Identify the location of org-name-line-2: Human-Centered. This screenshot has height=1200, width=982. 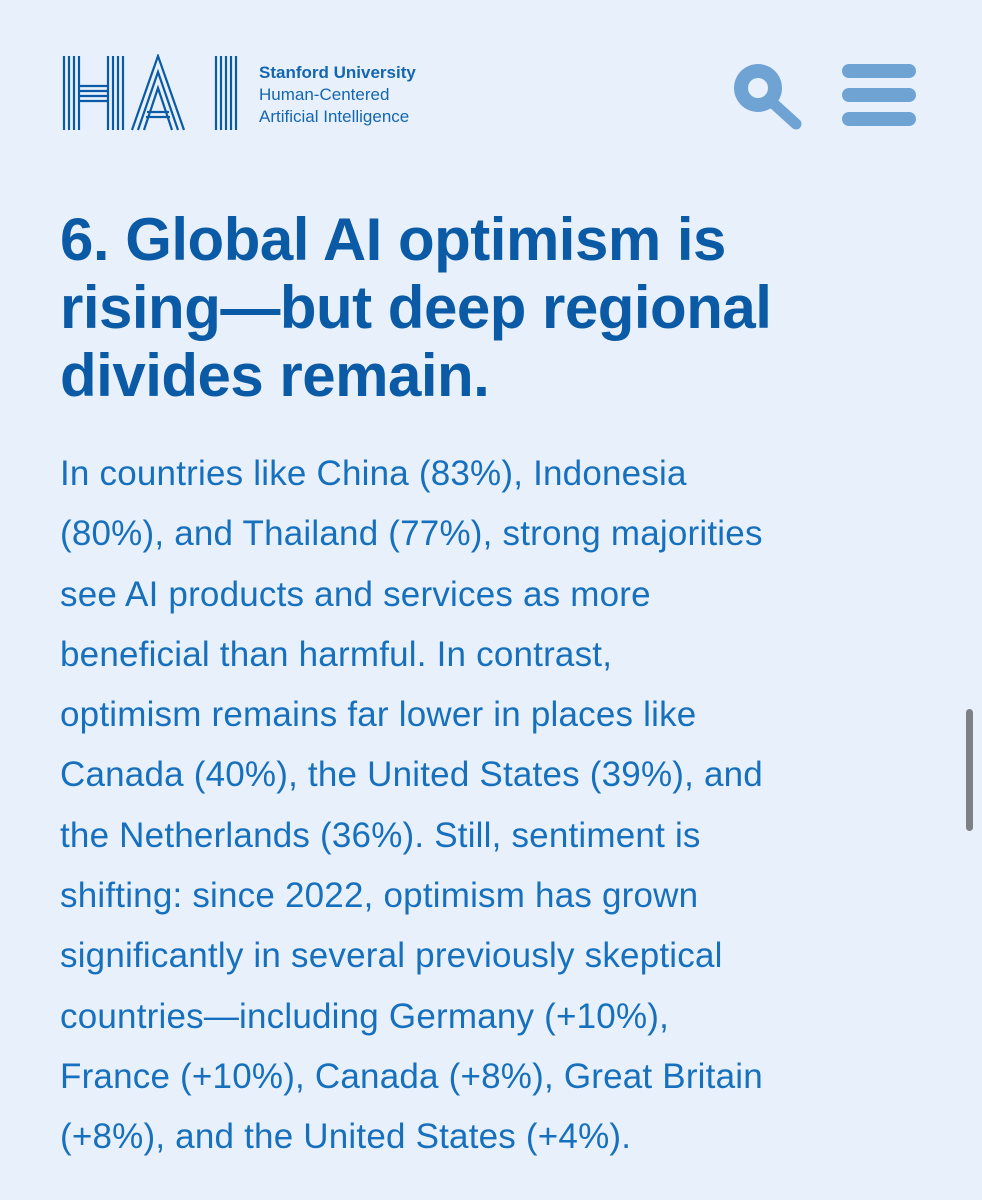
(324, 94).